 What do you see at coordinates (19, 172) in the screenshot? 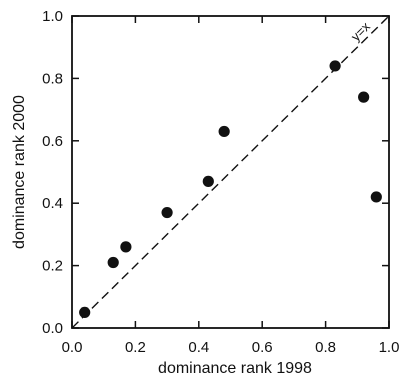
I see `y-axis-label: dominance rank 2000` at bounding box center [19, 172].